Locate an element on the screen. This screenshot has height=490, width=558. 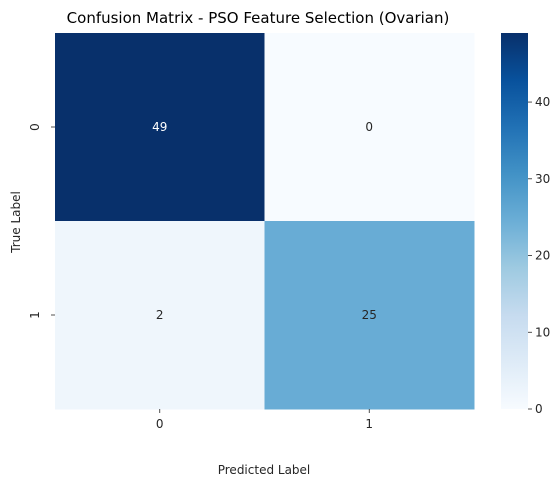
colorbar-tick-label: 20 is located at coordinates (542, 256).